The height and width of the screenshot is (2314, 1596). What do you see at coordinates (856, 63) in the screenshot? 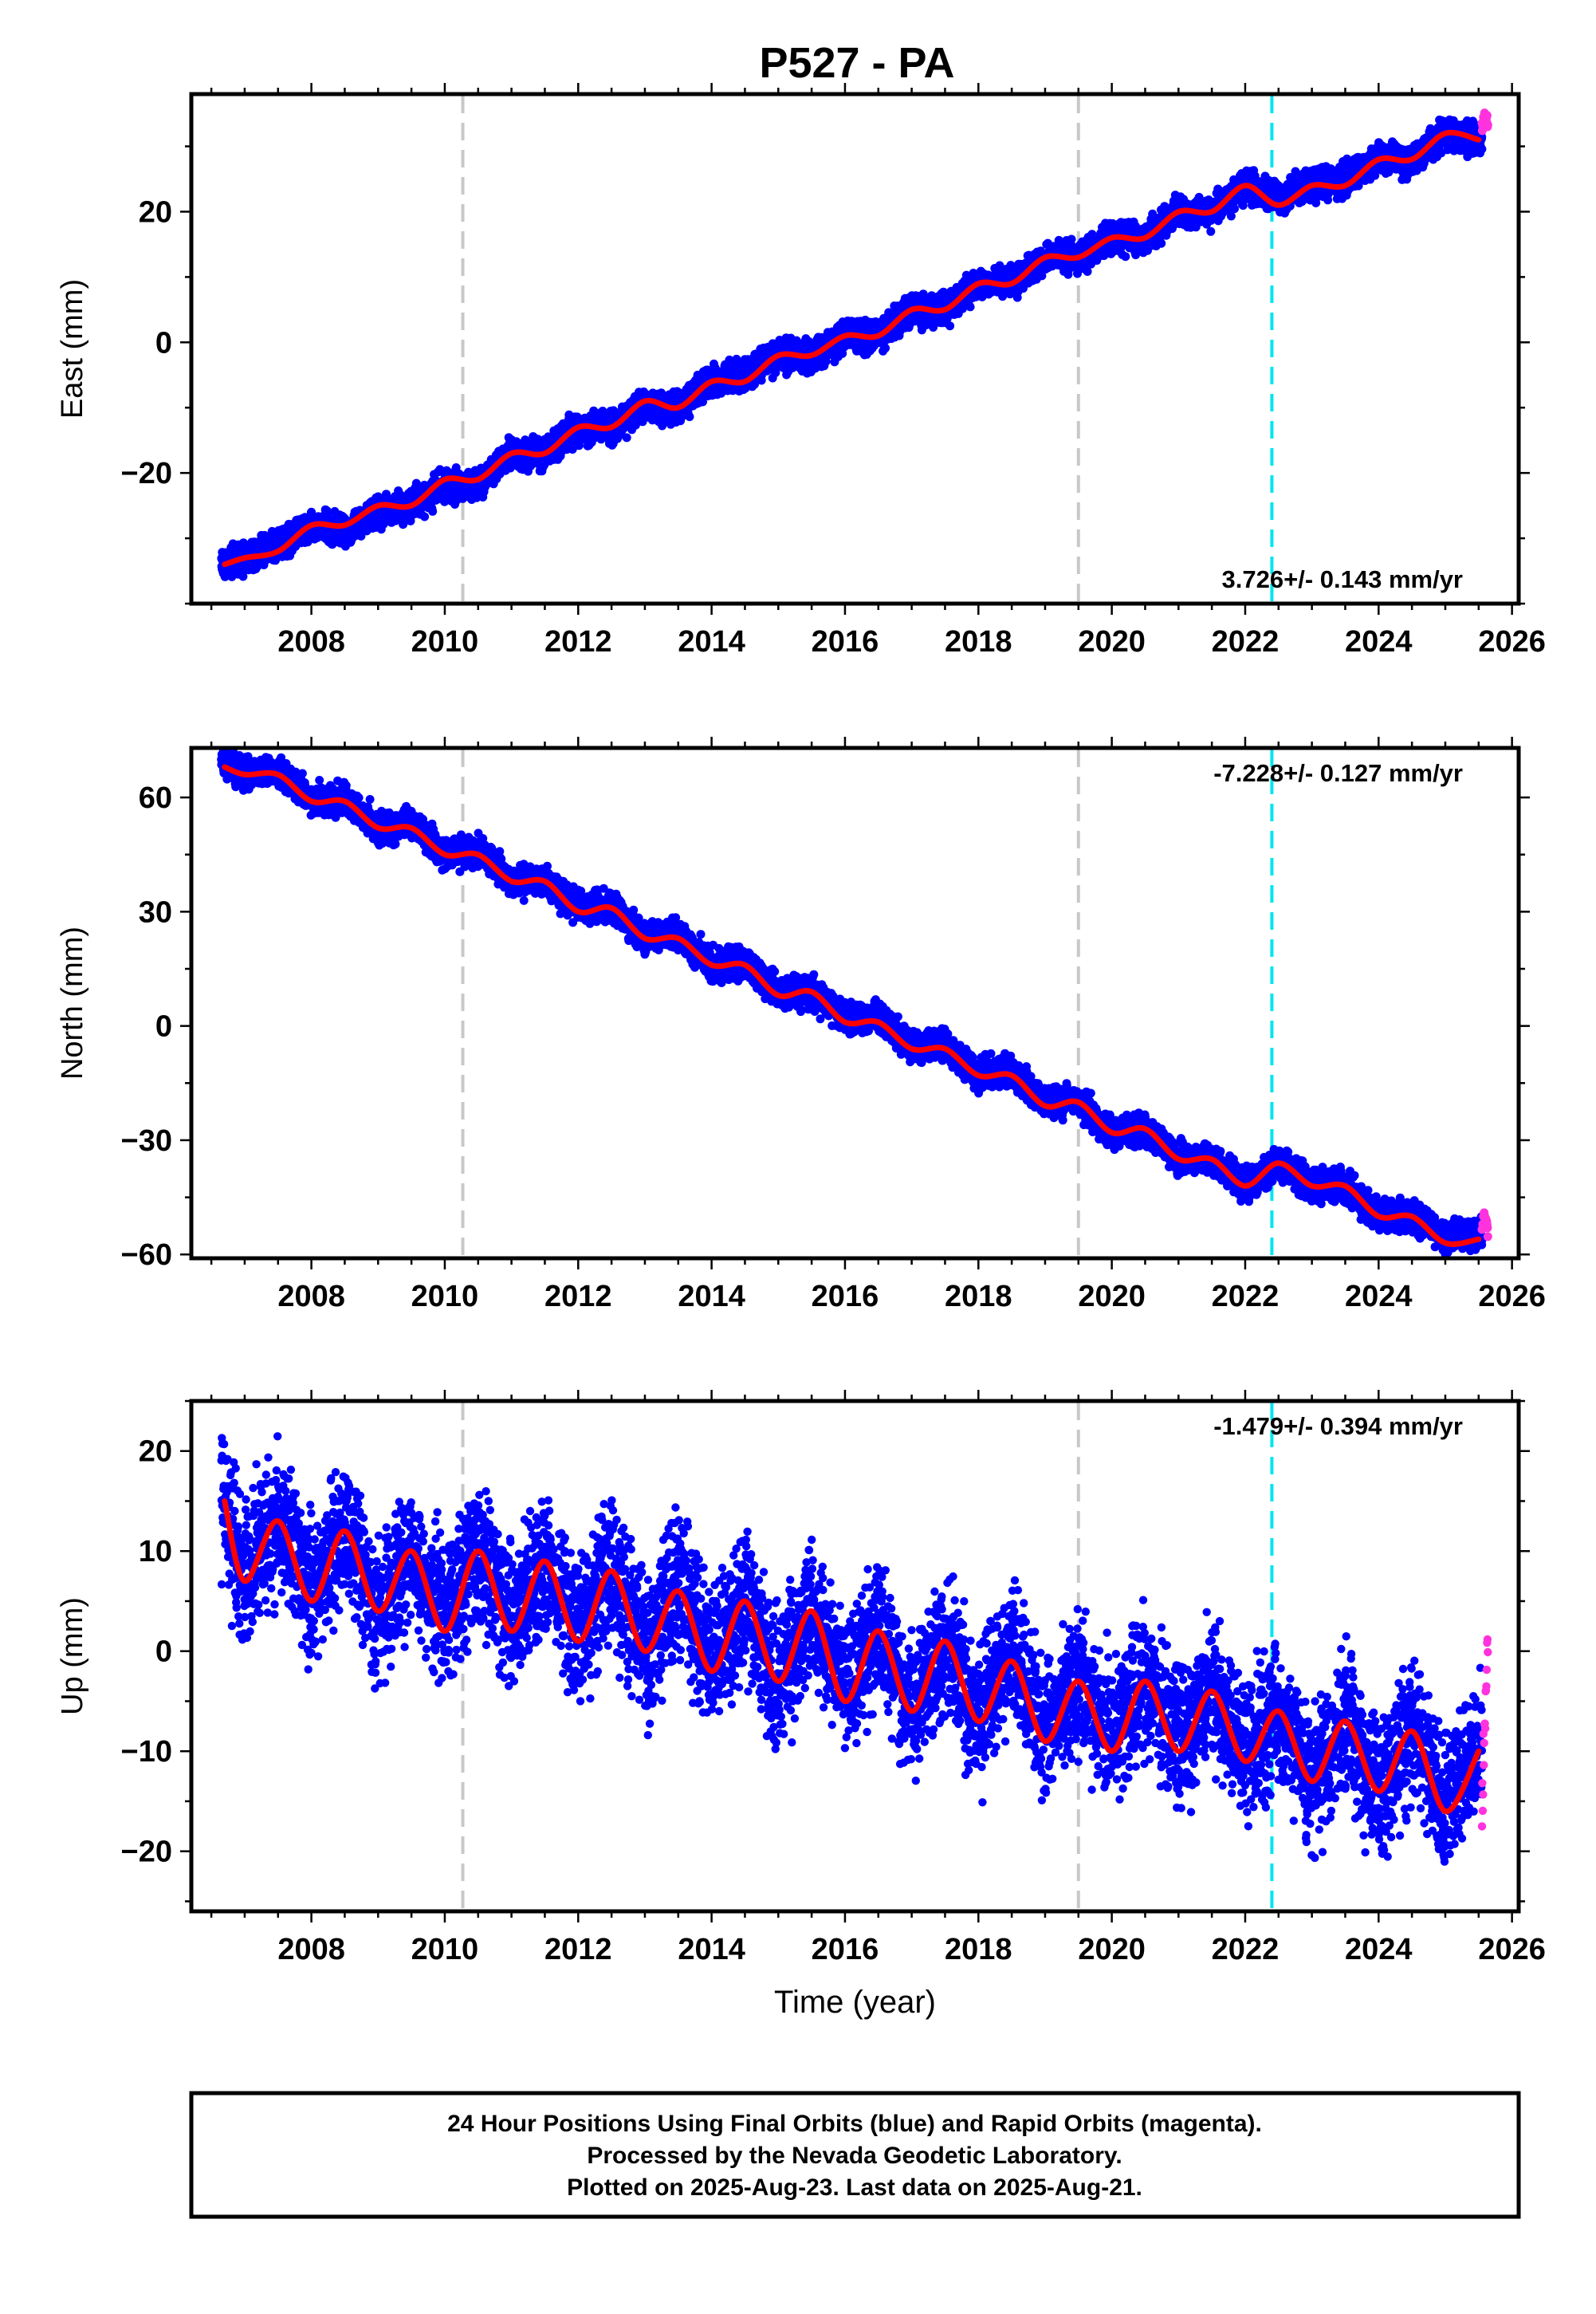
I see `station-title: P527 - PA` at bounding box center [856, 63].